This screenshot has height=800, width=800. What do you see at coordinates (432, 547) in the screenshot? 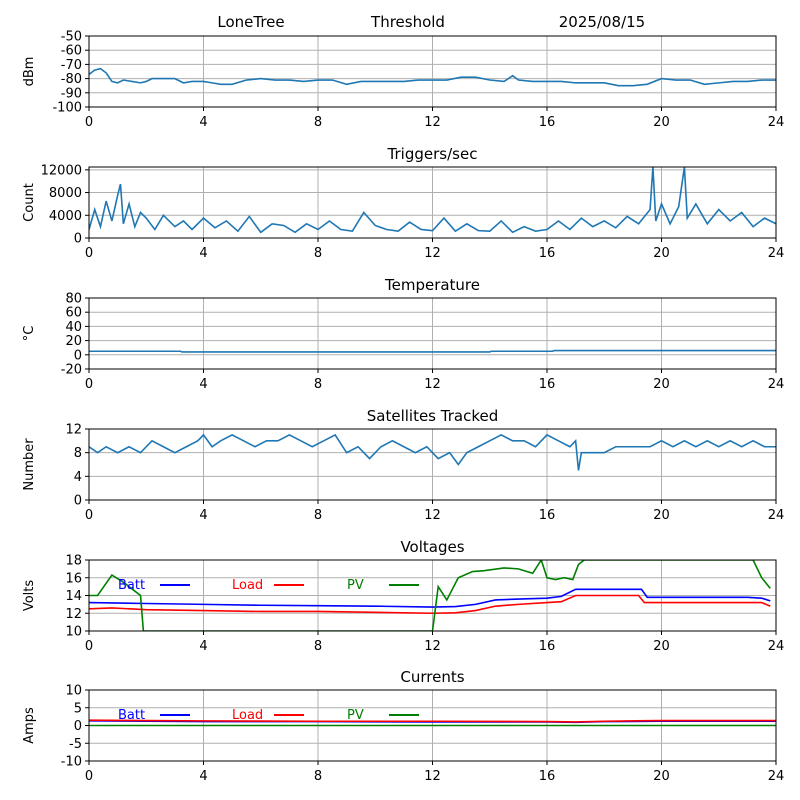
I see `chart-title: Voltages` at bounding box center [432, 547].